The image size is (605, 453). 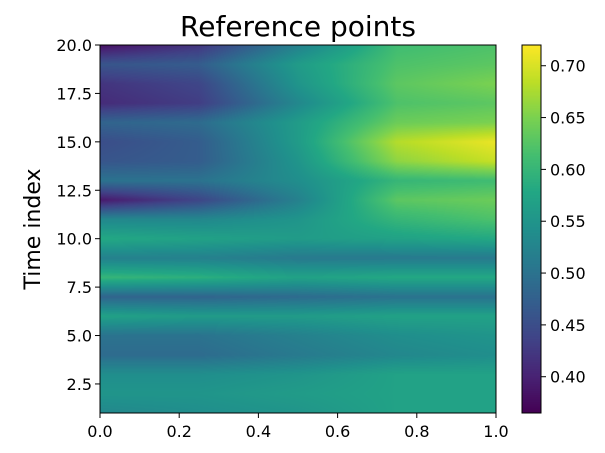 I want to click on y-tick-label: 5.0, so click(x=79, y=336).